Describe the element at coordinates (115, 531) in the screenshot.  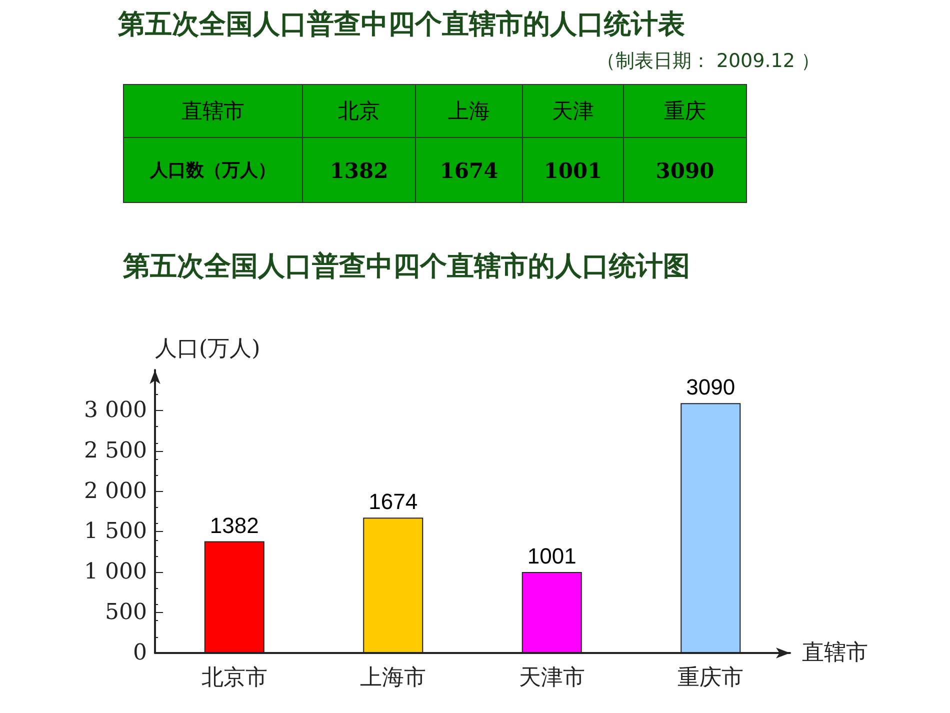
I see `y-tick-label: 1 500` at that location.